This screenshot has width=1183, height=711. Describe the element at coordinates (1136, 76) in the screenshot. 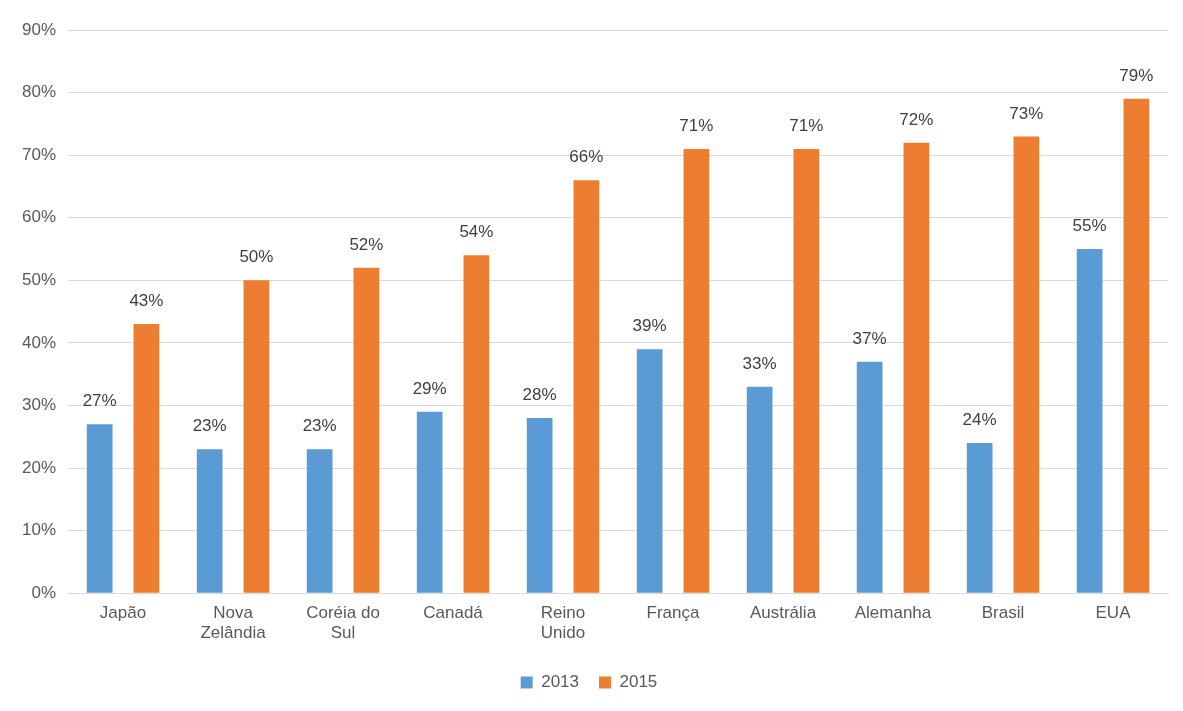

I see `data-label: 79%` at that location.